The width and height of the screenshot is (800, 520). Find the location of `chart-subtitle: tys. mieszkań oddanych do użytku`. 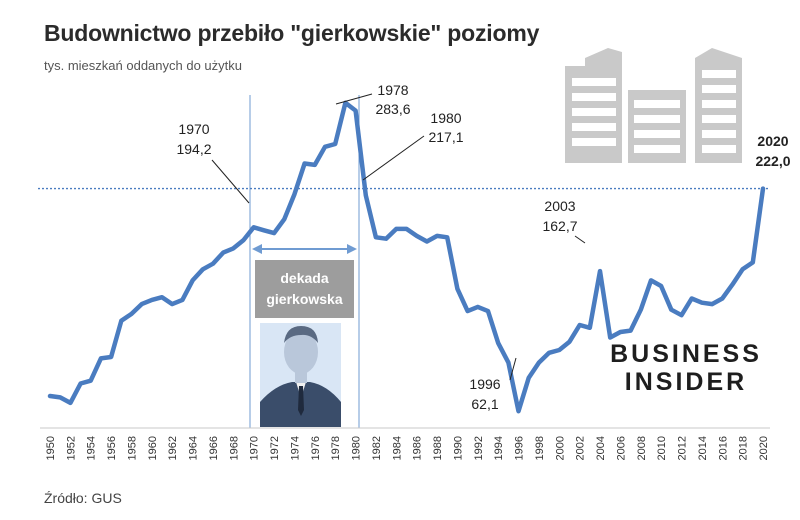

chart-subtitle: tys. mieszkań oddanych do użytku is located at coordinates (143, 65).